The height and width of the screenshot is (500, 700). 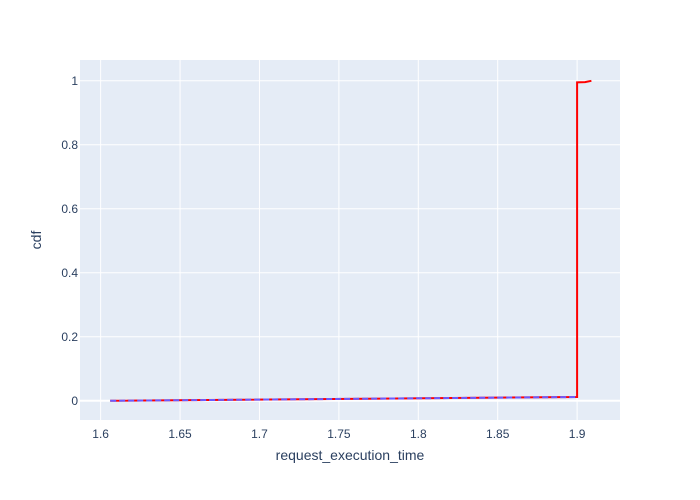 What do you see at coordinates (74, 81) in the screenshot?
I see `y-tick-label: 1` at bounding box center [74, 81].